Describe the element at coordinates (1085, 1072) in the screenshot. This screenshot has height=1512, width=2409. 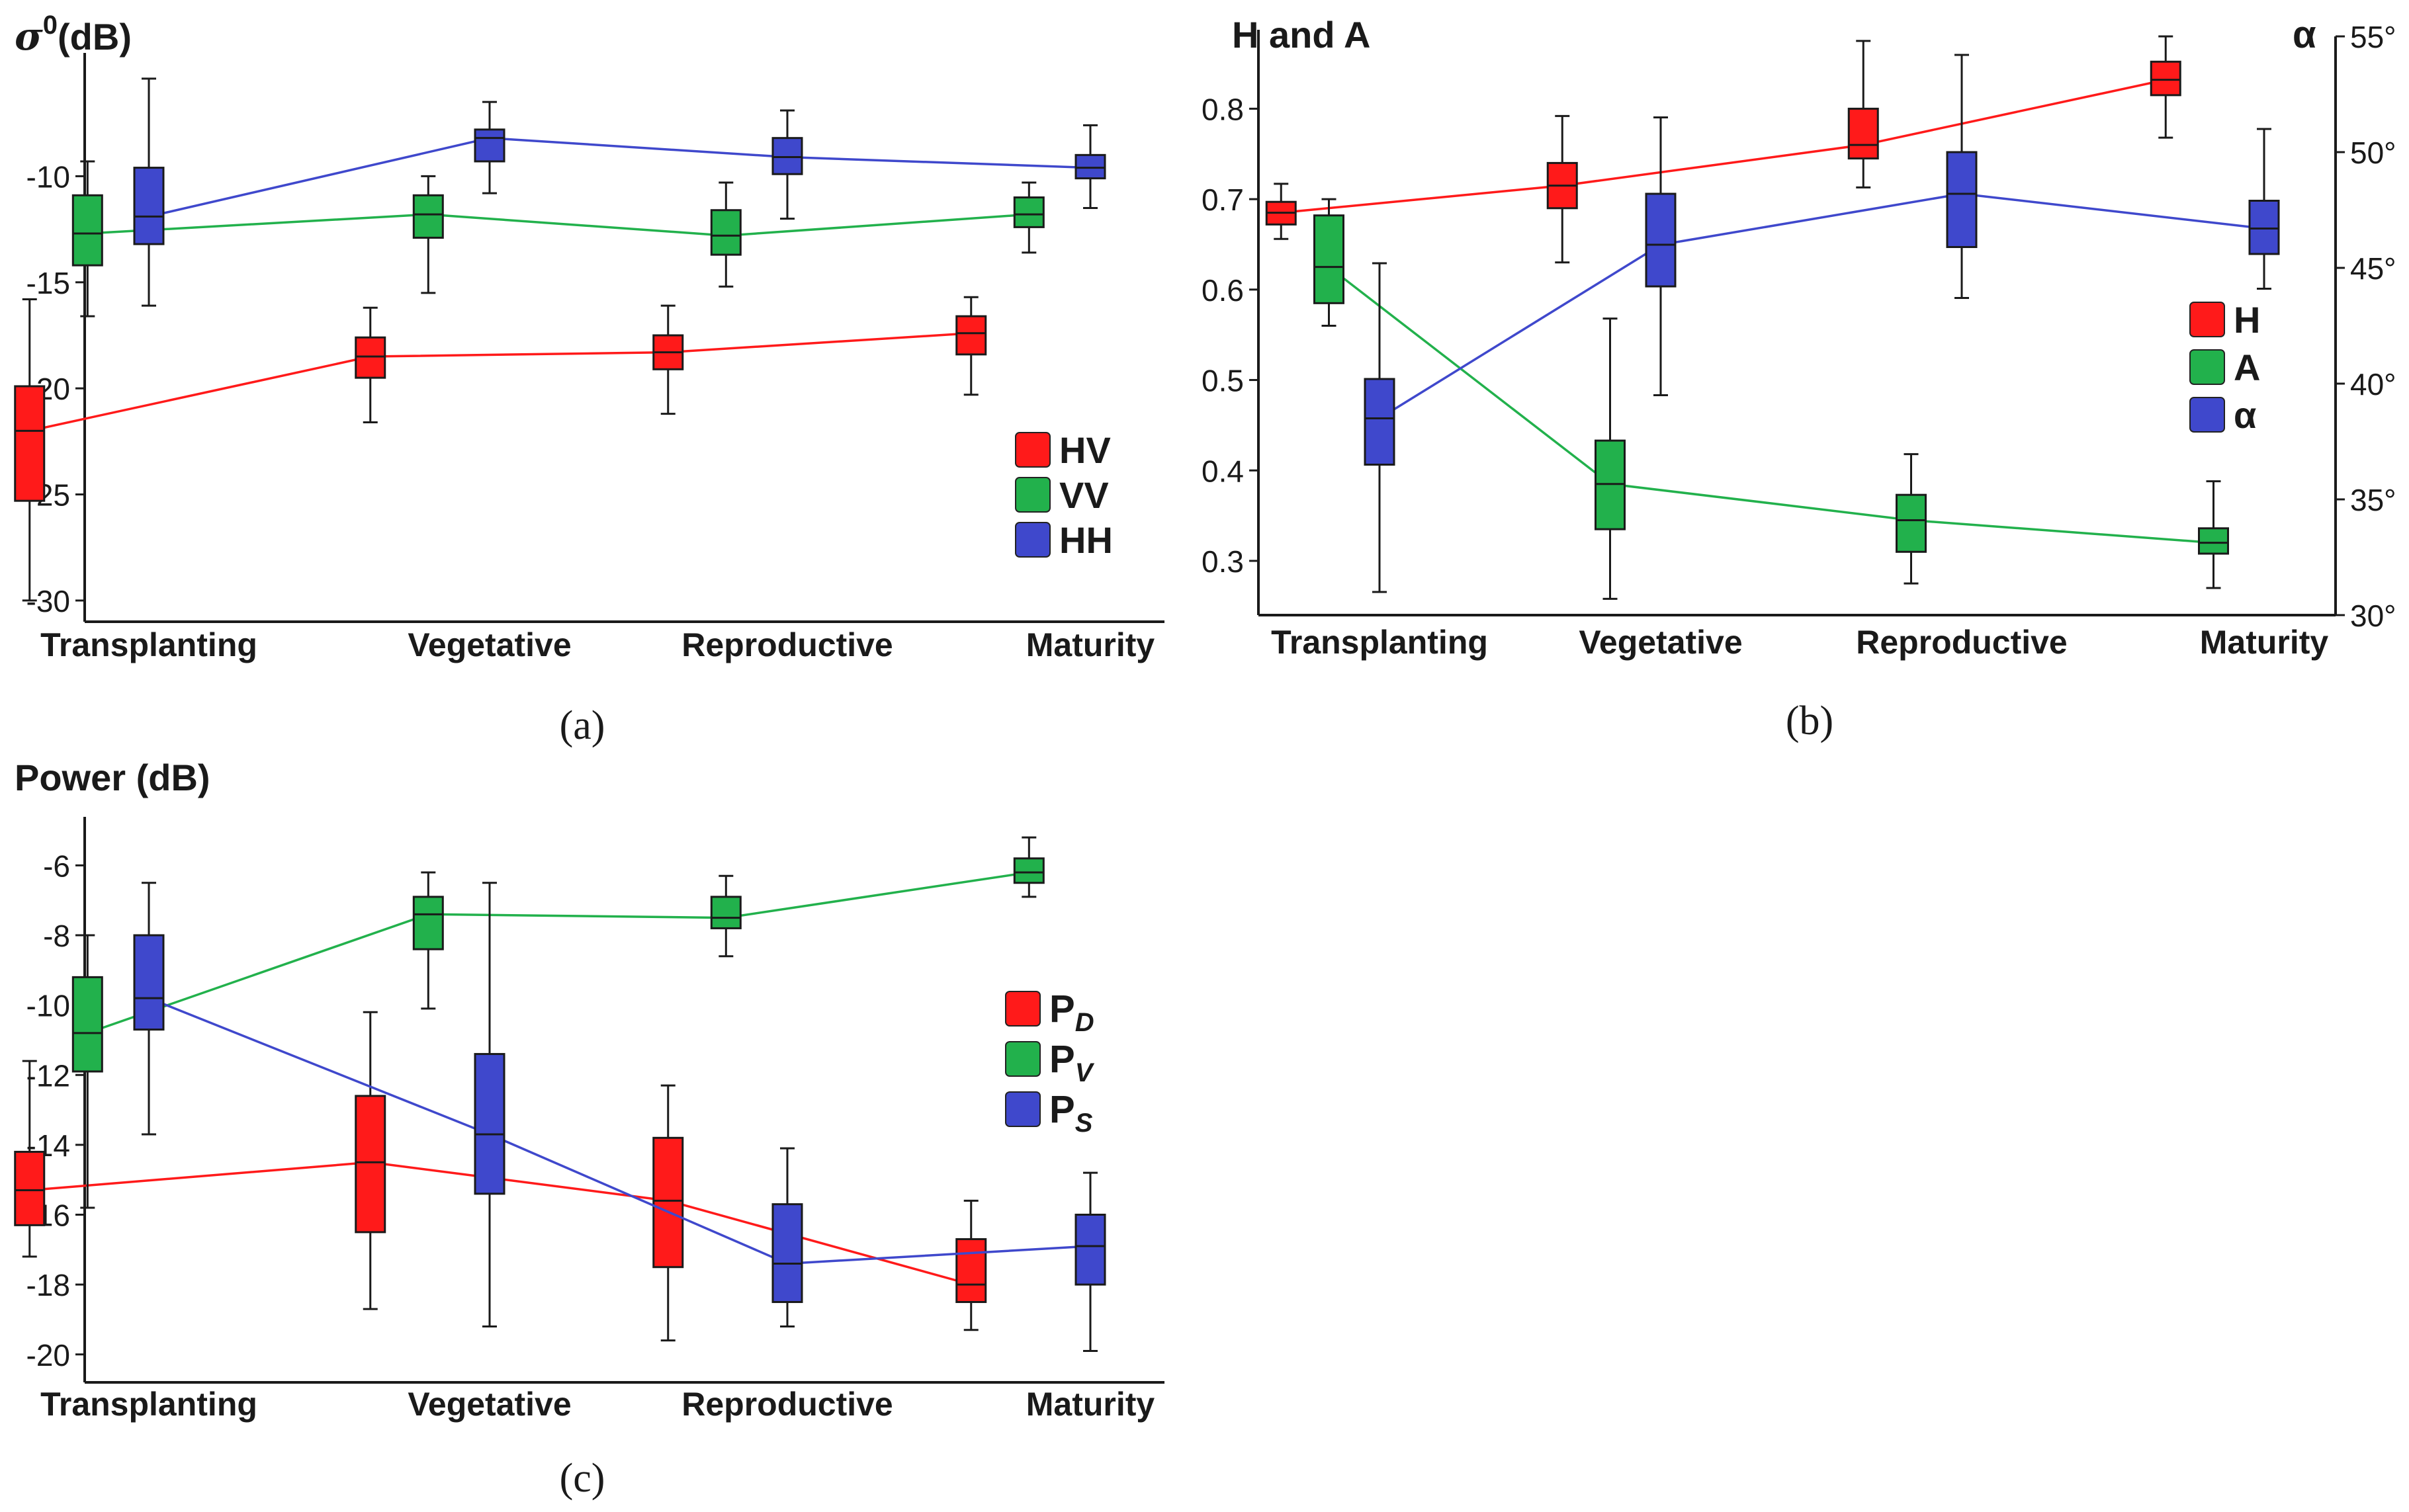
I see `legend-label-subscript: V` at that location.